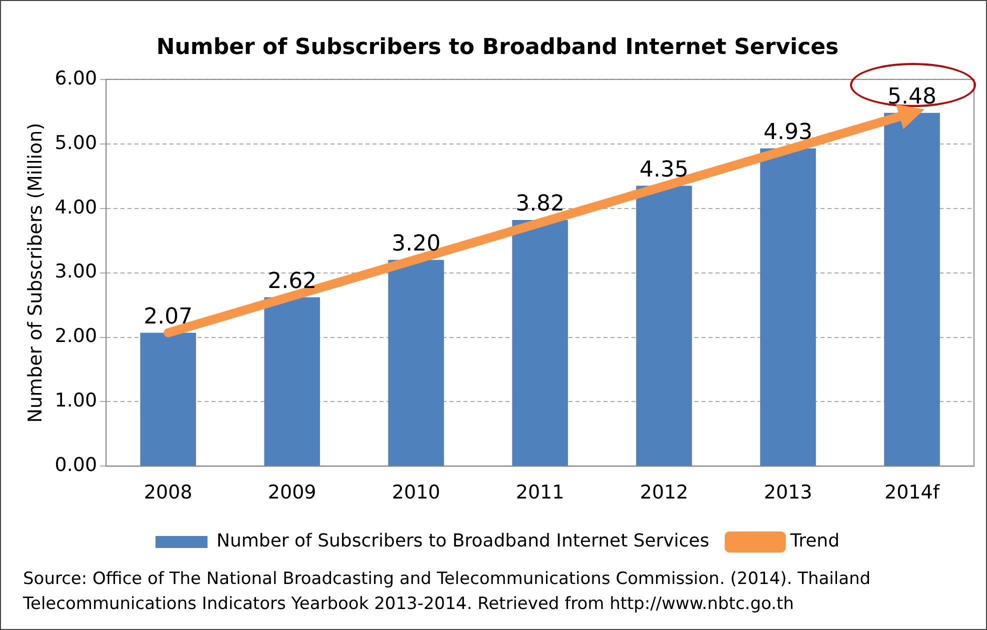 This screenshot has width=987, height=630. I want to click on x-tick-label: 2009, so click(292, 493).